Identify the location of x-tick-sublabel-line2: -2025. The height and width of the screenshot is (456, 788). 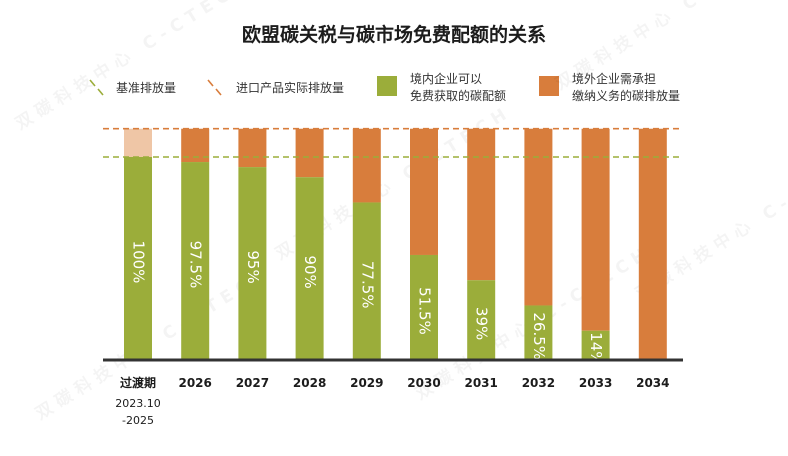
(138, 420).